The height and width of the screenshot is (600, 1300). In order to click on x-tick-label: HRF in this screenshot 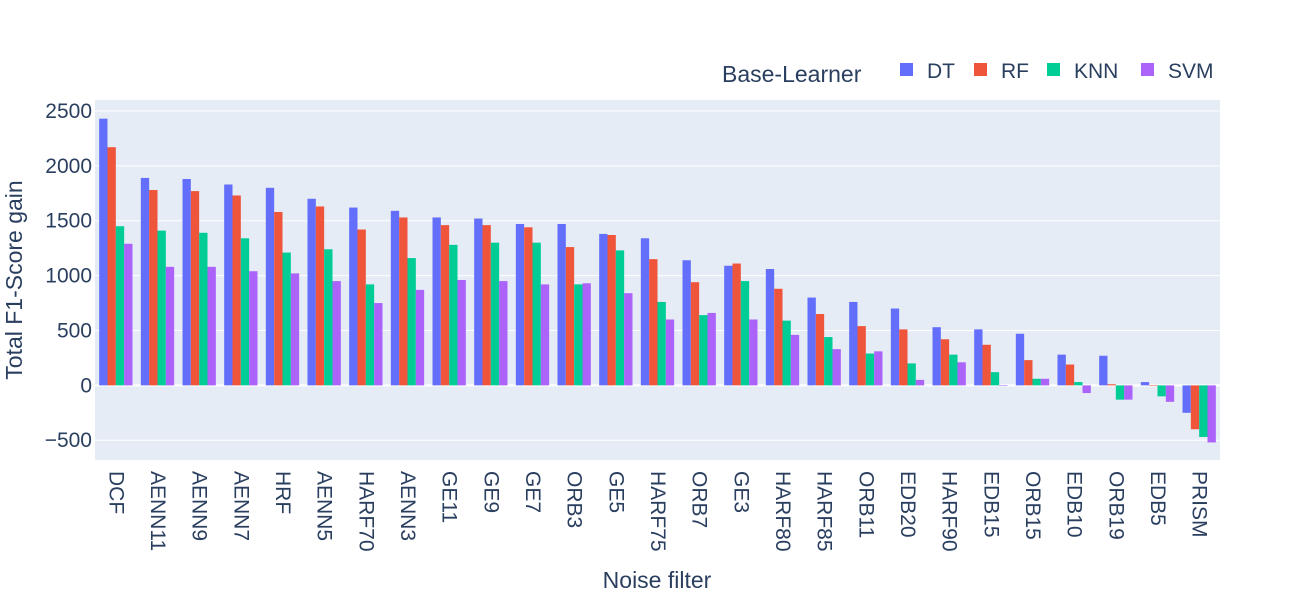, I will do `click(282, 492)`.